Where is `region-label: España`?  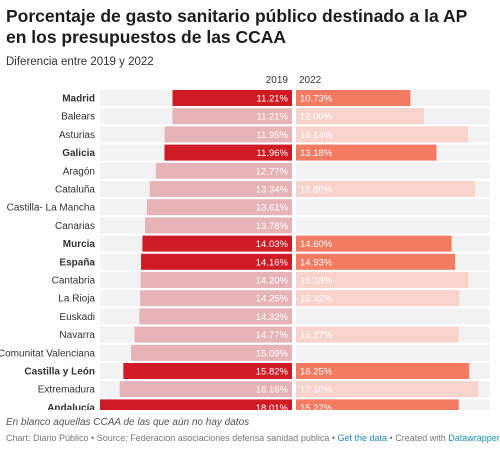 region-label: España is located at coordinates (77, 262).